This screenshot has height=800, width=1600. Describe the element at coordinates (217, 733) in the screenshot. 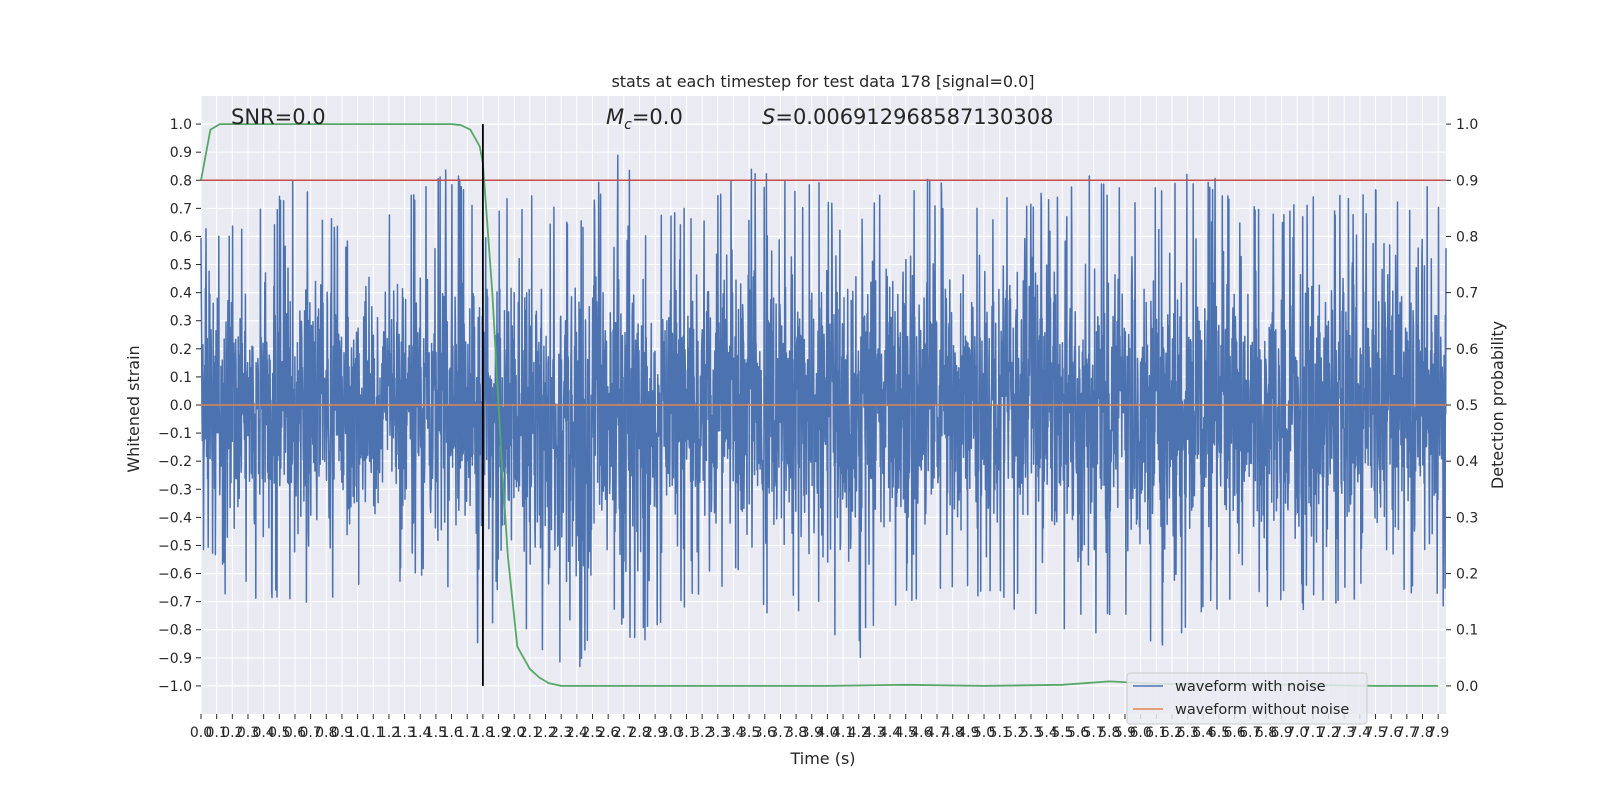

I see `x-tick-label: 0.1` at that location.